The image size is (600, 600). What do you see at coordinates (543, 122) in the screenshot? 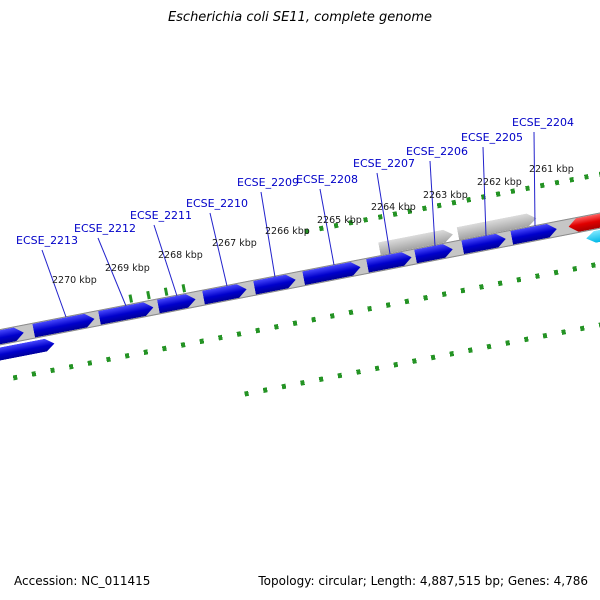
I see `gene-label-ecse-2204: ECSE_2204` at bounding box center [543, 122].